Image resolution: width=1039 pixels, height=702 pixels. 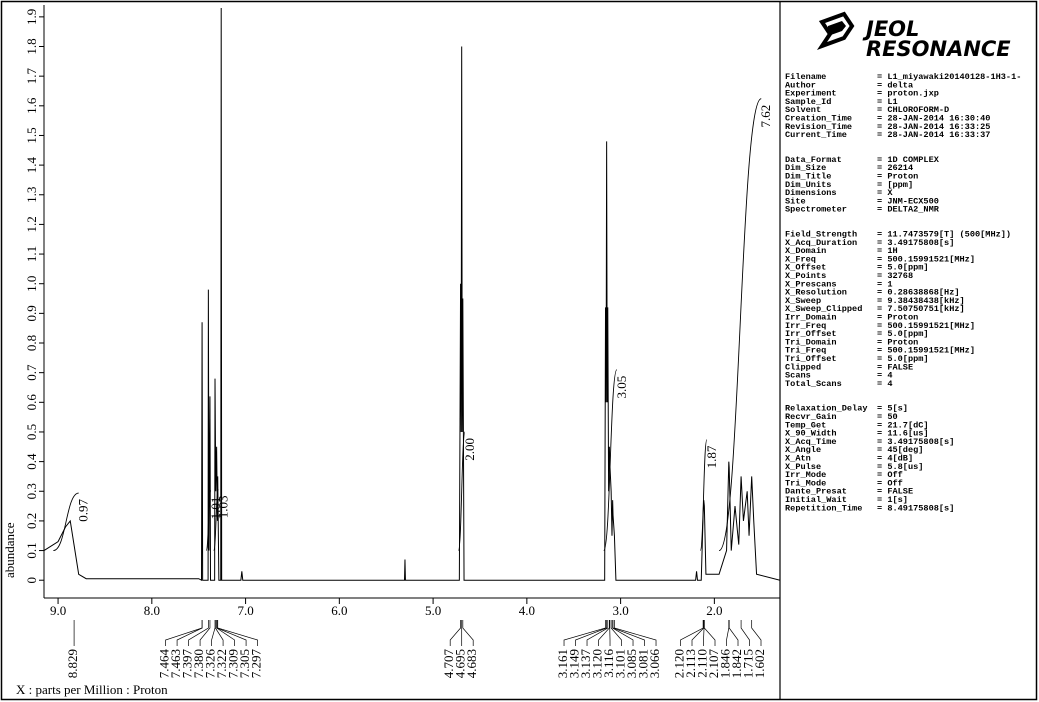 I want to click on y-tick-label: 0.9, so click(x=31, y=313).